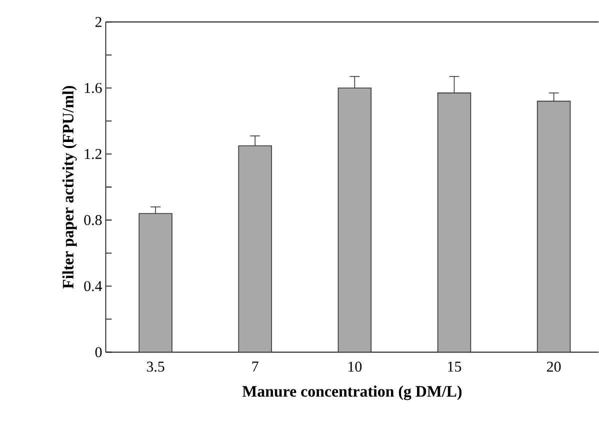  Describe the element at coordinates (255, 367) in the screenshot. I see `x-tick-label: 7` at that location.